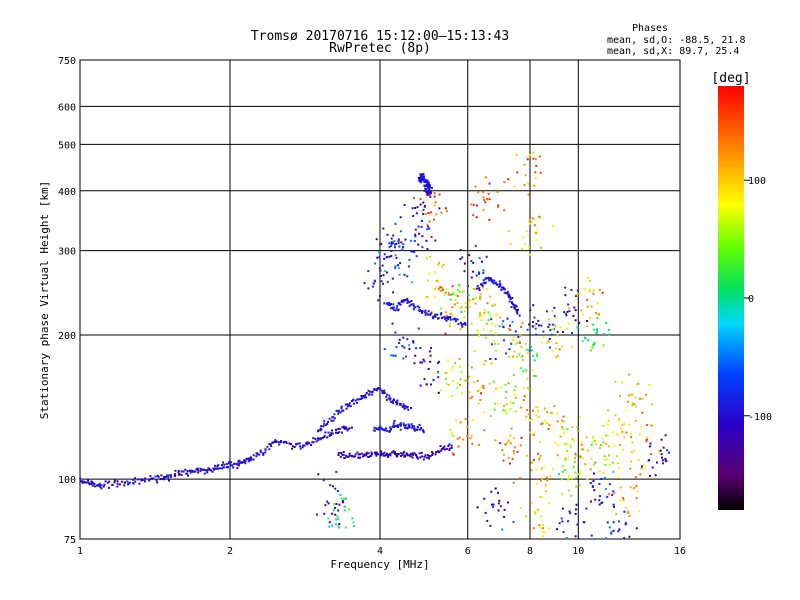 The image size is (800, 600). I want to click on y-tick-label: 75, so click(70, 540).